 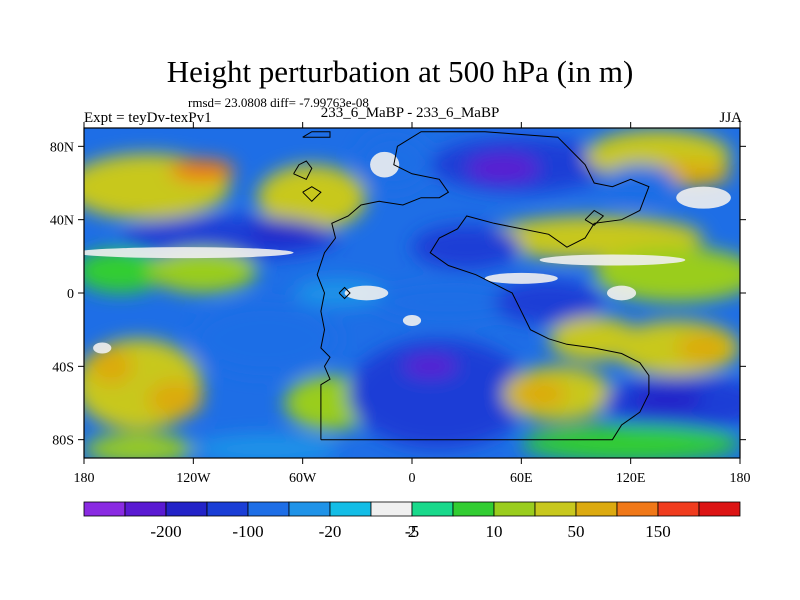 I want to click on x-tick-label: 120E, so click(x=631, y=478).